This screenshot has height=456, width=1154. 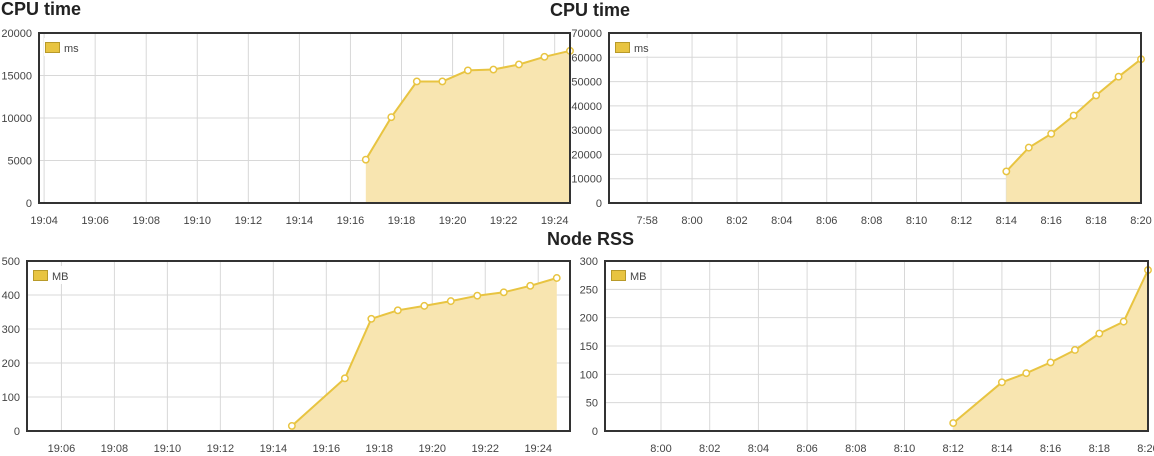 I want to click on y-tick-label: 30000, so click(x=586, y=131).